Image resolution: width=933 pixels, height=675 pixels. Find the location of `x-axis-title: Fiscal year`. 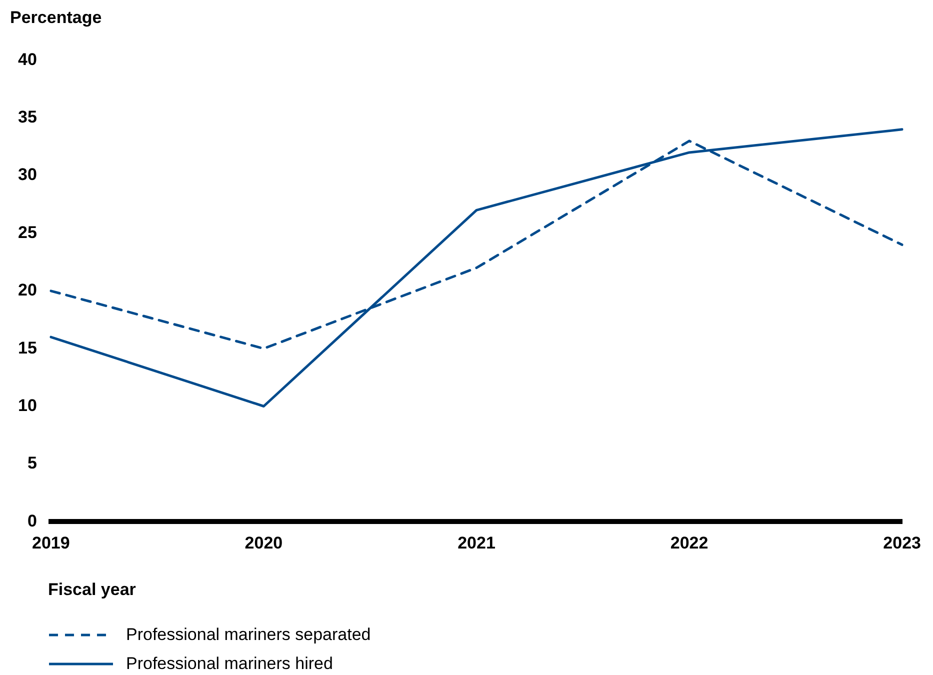

x-axis-title: Fiscal year is located at coordinates (92, 590).